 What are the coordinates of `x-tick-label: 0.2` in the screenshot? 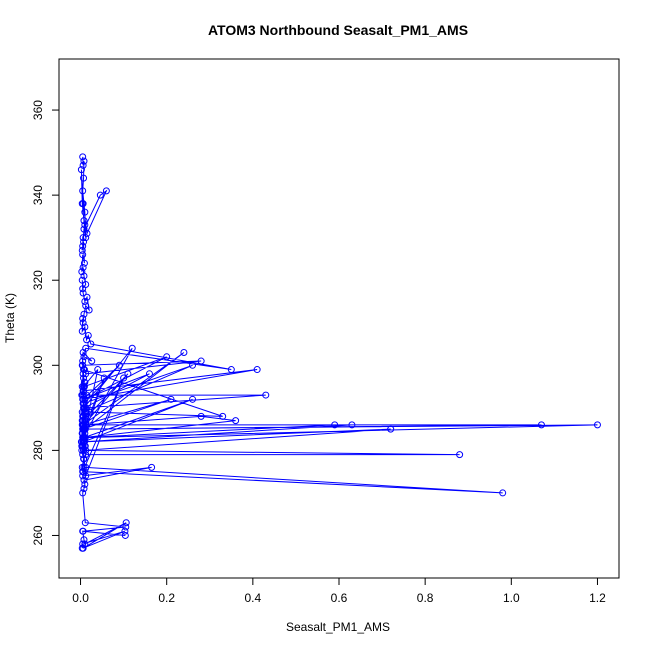 It's located at (166, 598).